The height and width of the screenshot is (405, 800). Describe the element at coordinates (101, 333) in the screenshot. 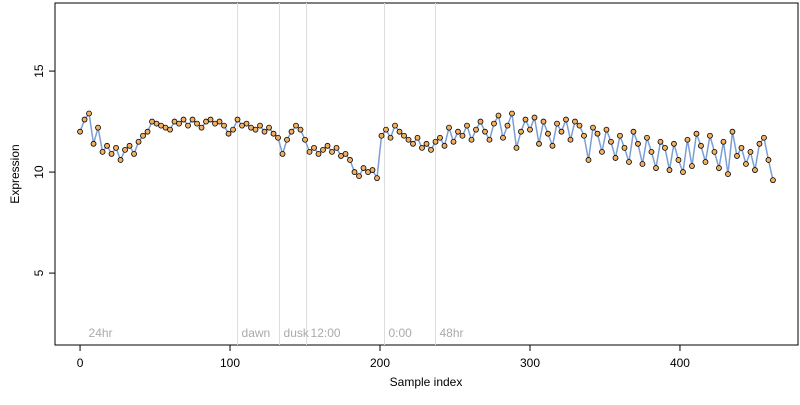

I see `annotation: 24hr` at that location.